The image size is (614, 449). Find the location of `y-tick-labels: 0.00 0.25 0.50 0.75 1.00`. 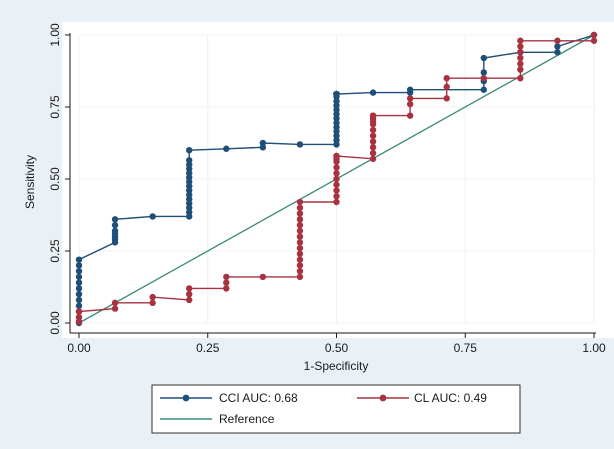

y-tick-labels: 0.00 0.25 0.50 0.75 1.00 is located at coordinates (55, 179).